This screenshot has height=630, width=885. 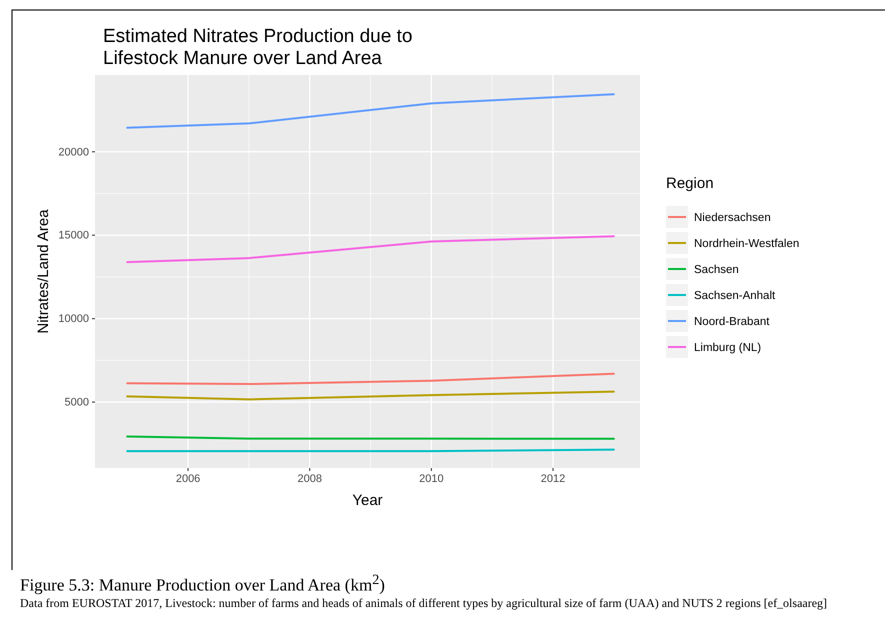 What do you see at coordinates (76, 402) in the screenshot?
I see `y-tick-label: 5000` at bounding box center [76, 402].